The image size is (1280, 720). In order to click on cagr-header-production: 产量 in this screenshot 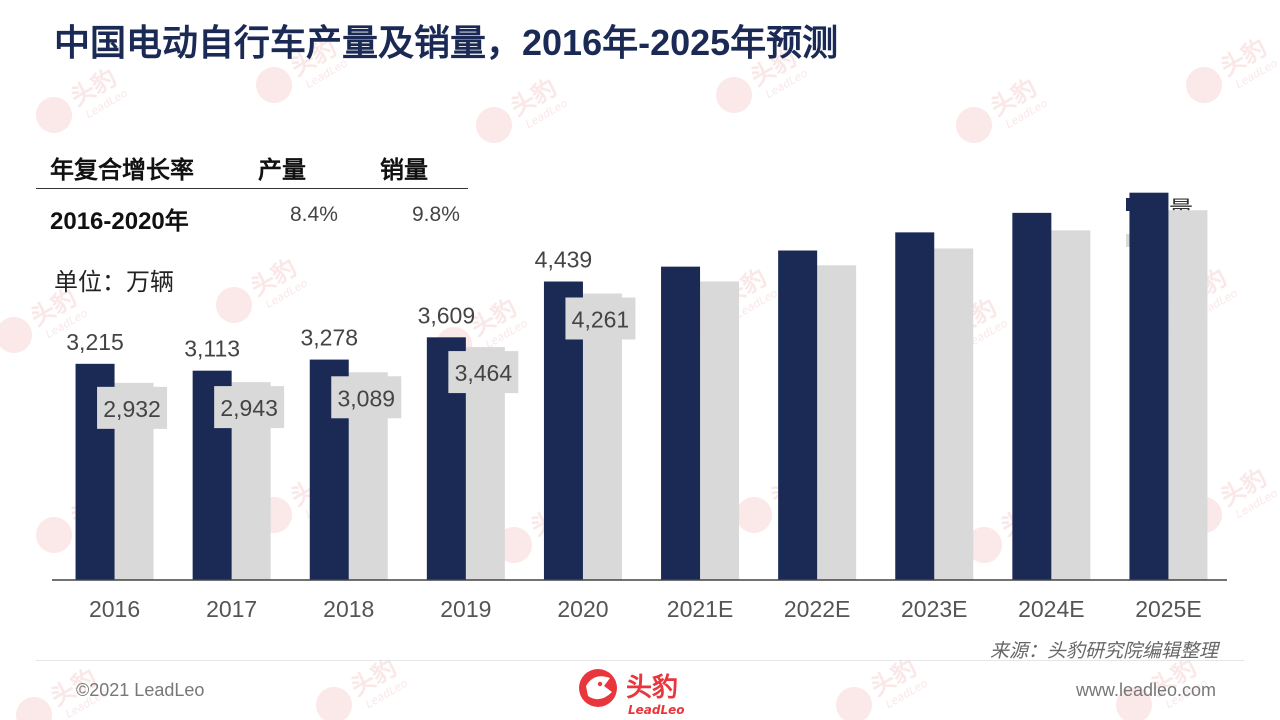, I will do `click(282, 170)`.